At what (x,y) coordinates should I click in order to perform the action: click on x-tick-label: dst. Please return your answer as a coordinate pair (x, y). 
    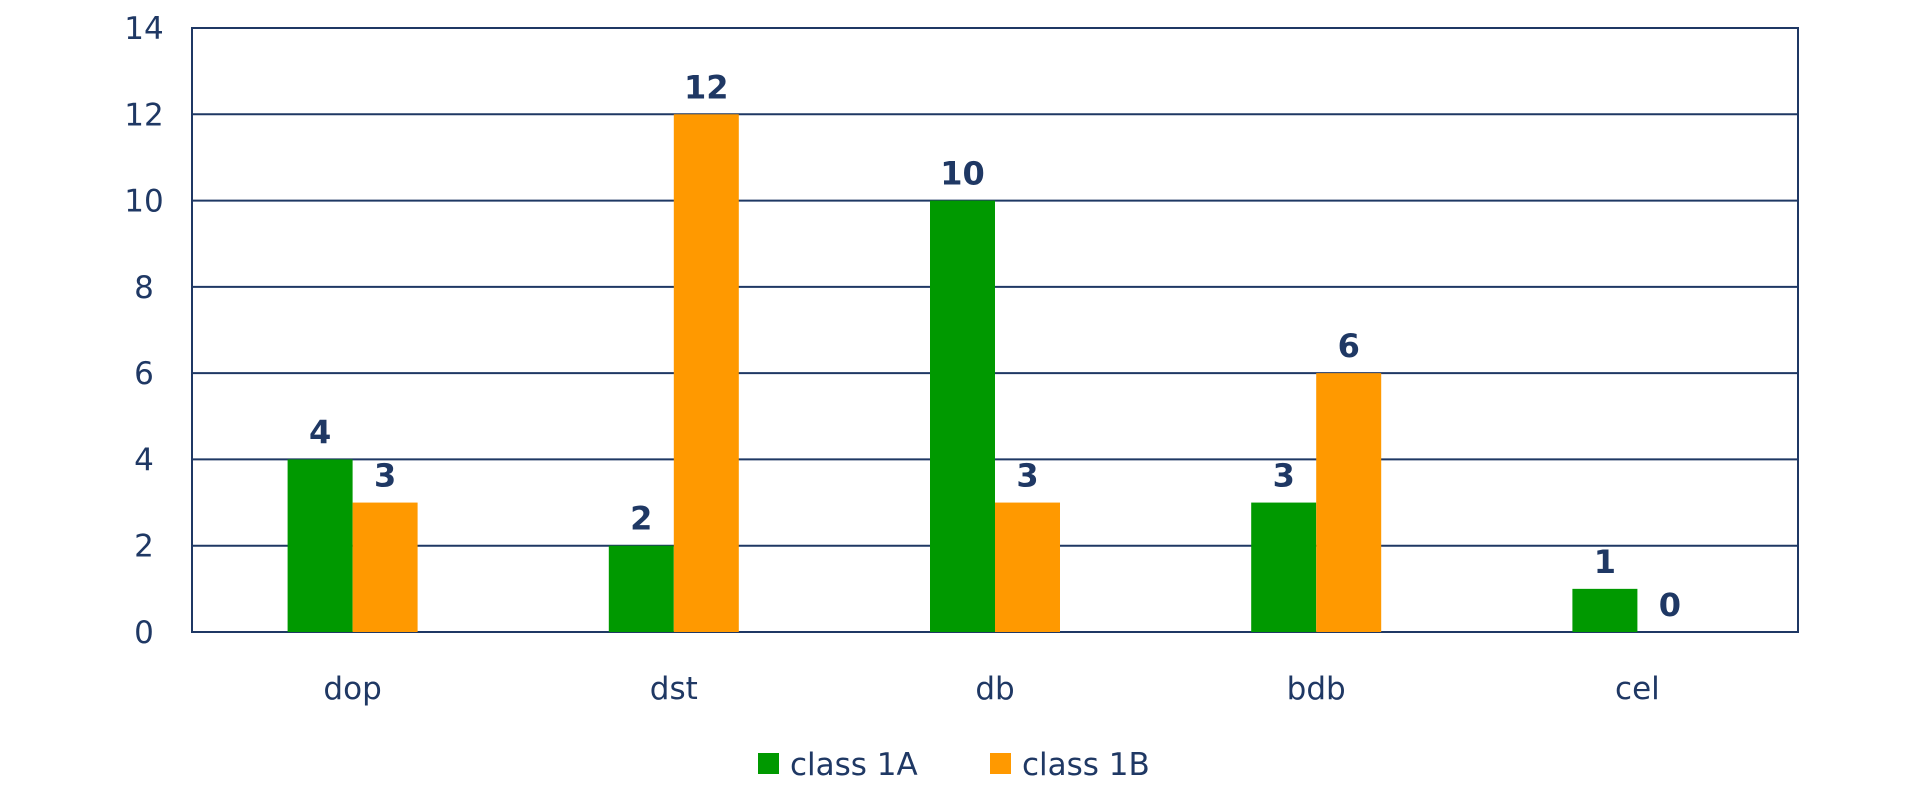
    Looking at the image, I should click on (674, 689).